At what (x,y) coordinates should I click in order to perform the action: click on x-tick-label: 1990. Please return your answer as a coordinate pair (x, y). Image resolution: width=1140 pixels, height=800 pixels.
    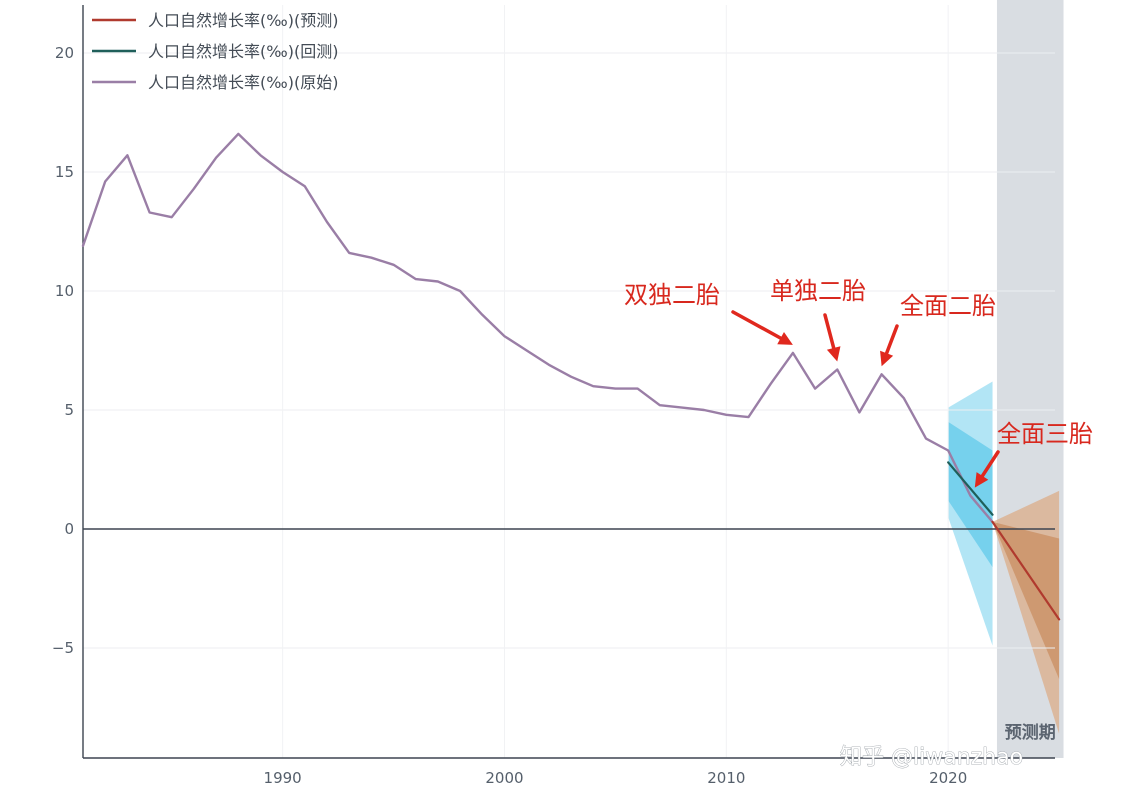
    Looking at the image, I should click on (283, 778).